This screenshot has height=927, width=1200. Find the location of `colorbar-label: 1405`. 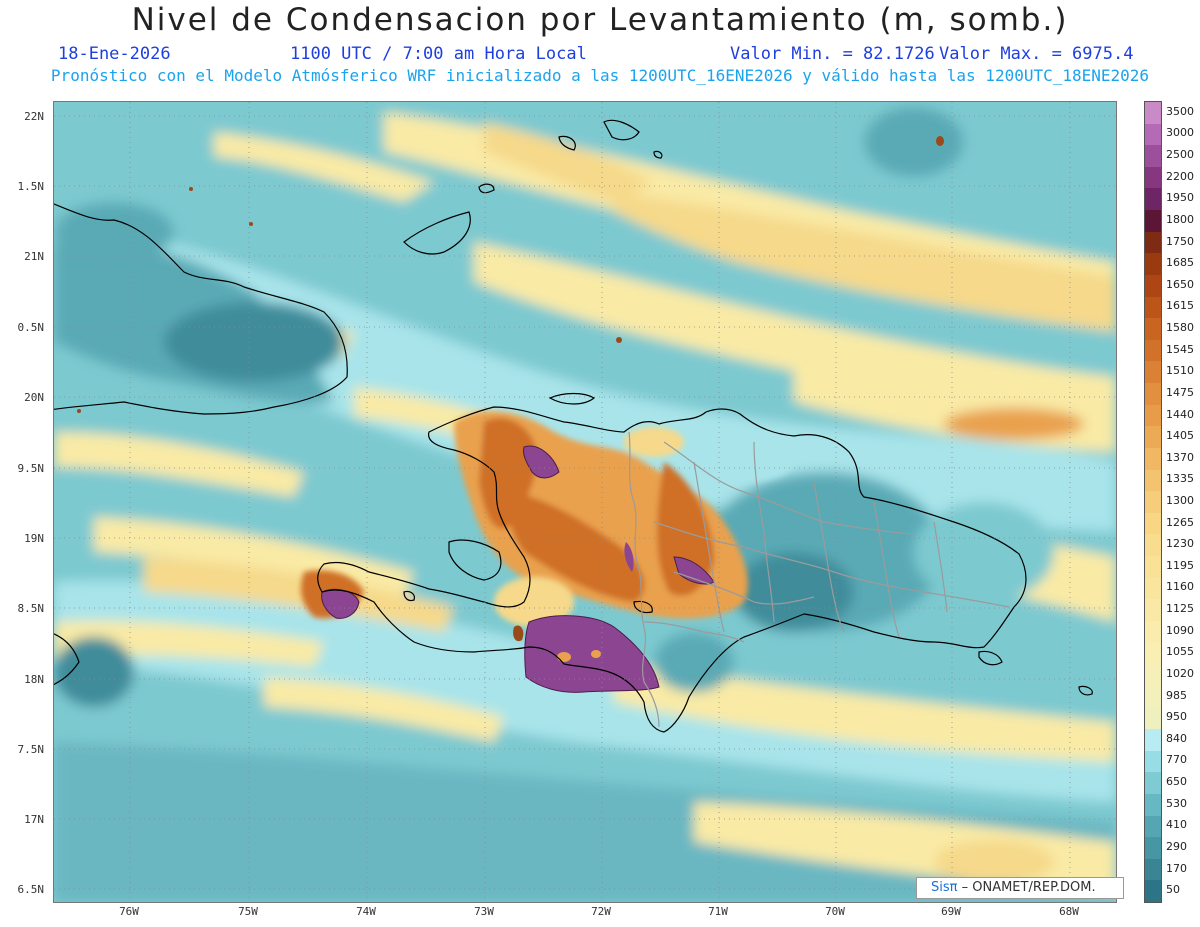

colorbar-label: 1405 is located at coordinates (1180, 436).